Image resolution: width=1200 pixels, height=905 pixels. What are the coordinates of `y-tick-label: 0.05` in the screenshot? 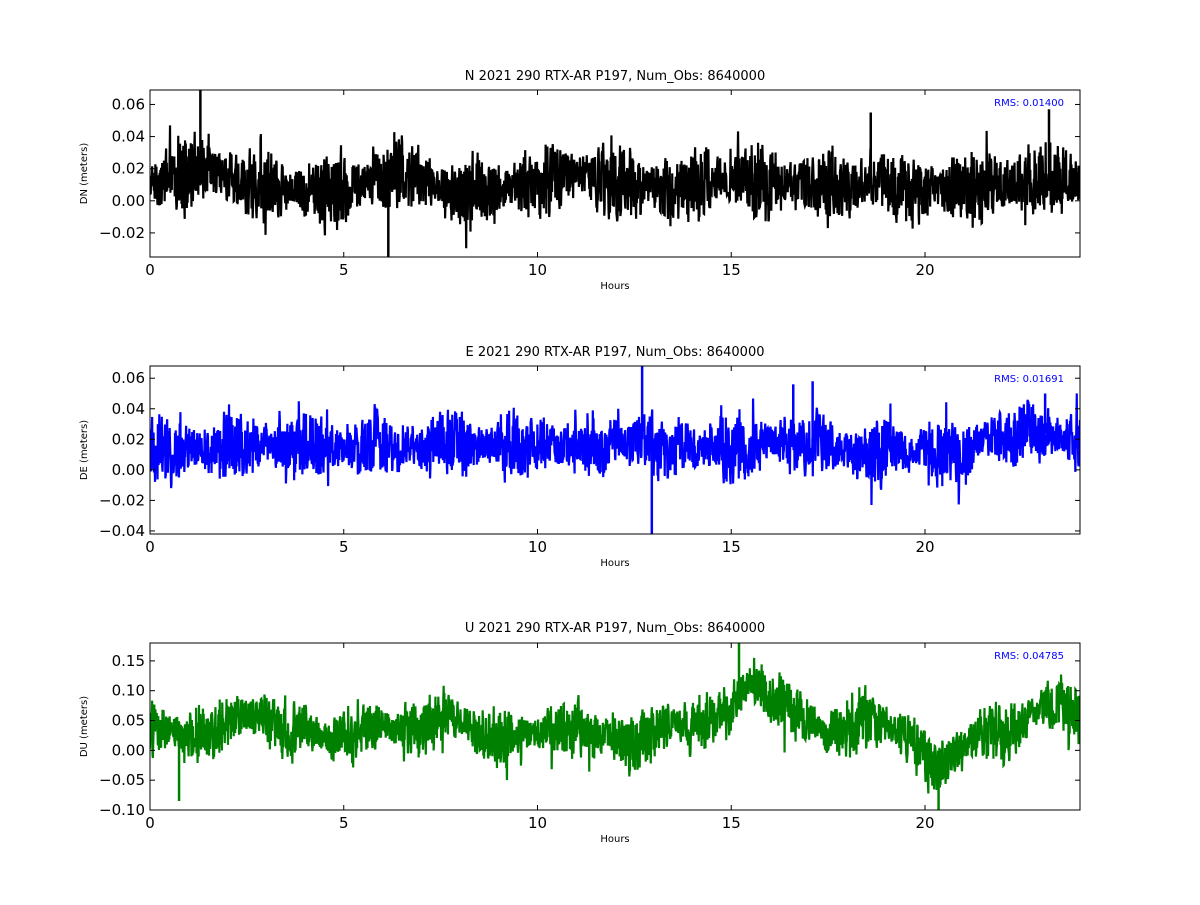 It's located at (128, 721).